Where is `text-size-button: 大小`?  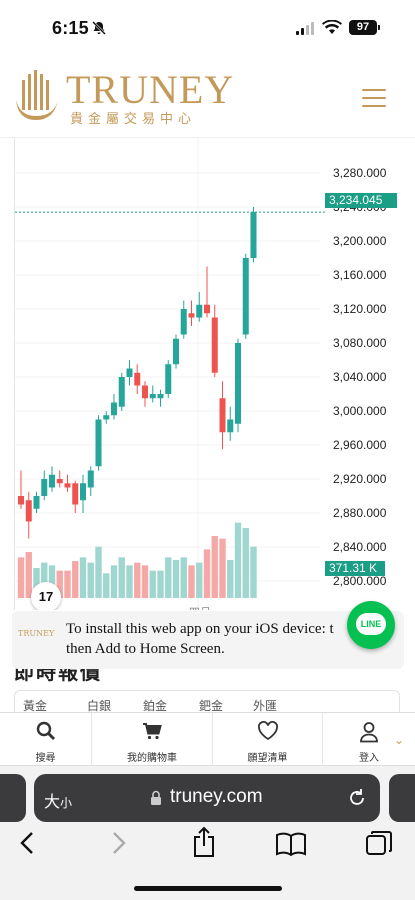 text-size-button: 大小 is located at coordinates (58, 800).